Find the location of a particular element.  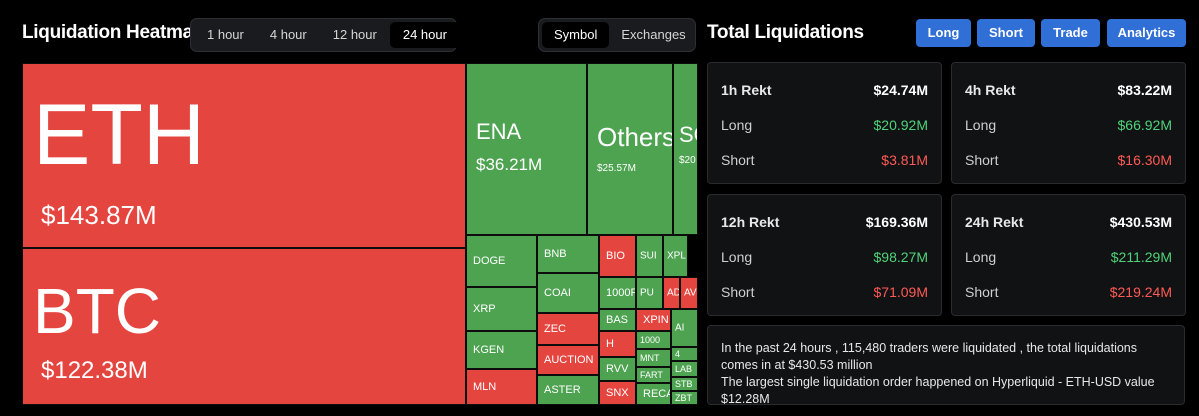

long-button: Long is located at coordinates (943, 33).